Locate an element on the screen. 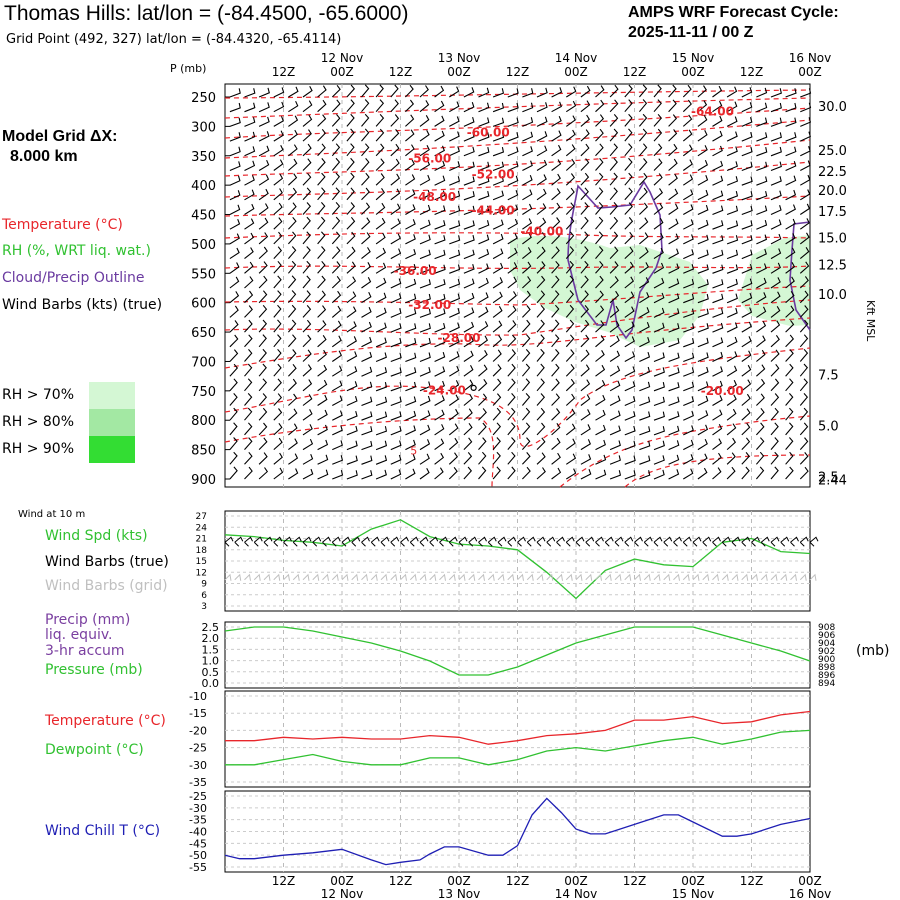 Image resolution: width=900 pixels, height=900 pixels. pressure-ytick: 904 is located at coordinates (826, 644).